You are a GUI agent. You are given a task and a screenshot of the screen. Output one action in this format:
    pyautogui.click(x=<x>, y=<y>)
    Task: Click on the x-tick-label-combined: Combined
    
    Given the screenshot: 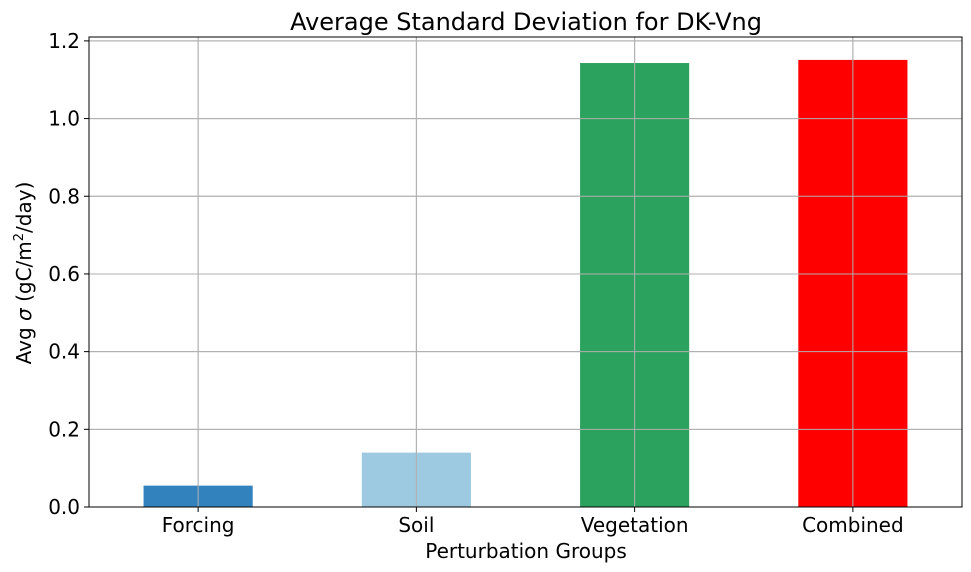 What is the action you would take?
    pyautogui.click(x=853, y=525)
    